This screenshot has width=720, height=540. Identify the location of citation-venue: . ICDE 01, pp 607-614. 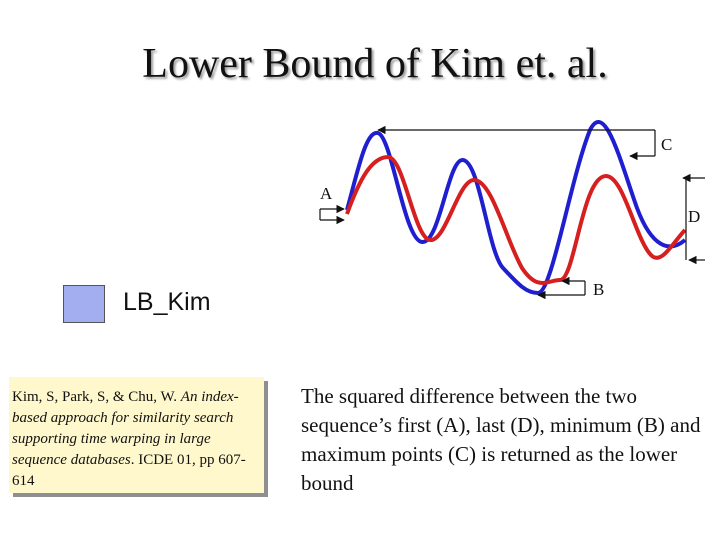
(129, 470).